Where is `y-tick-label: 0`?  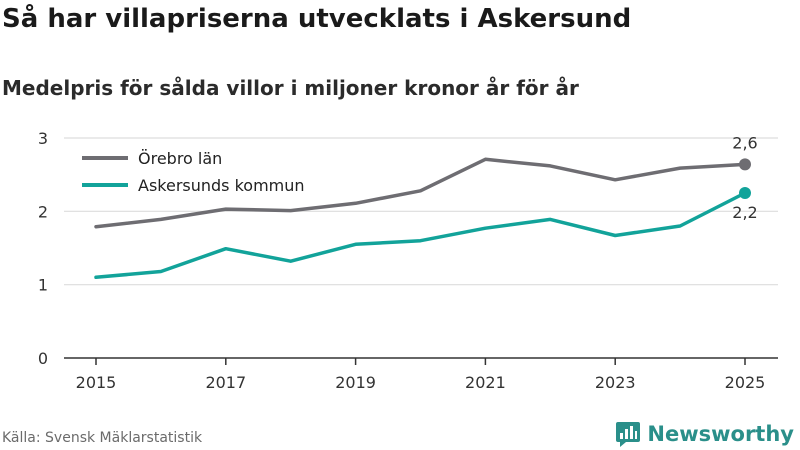
y-tick-label: 0 is located at coordinates (43, 358).